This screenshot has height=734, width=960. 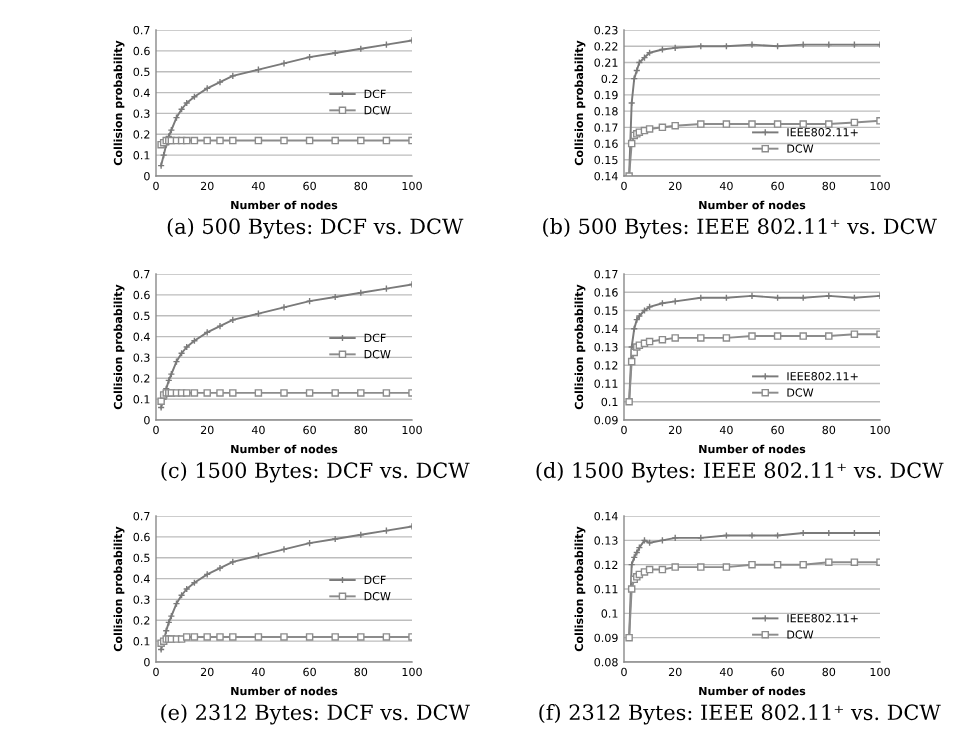 What do you see at coordinates (740, 714) in the screenshot?
I see `text: (f) 2312 Bytes: IEEE 802.11⁺ vs. DCW` at bounding box center [740, 714].